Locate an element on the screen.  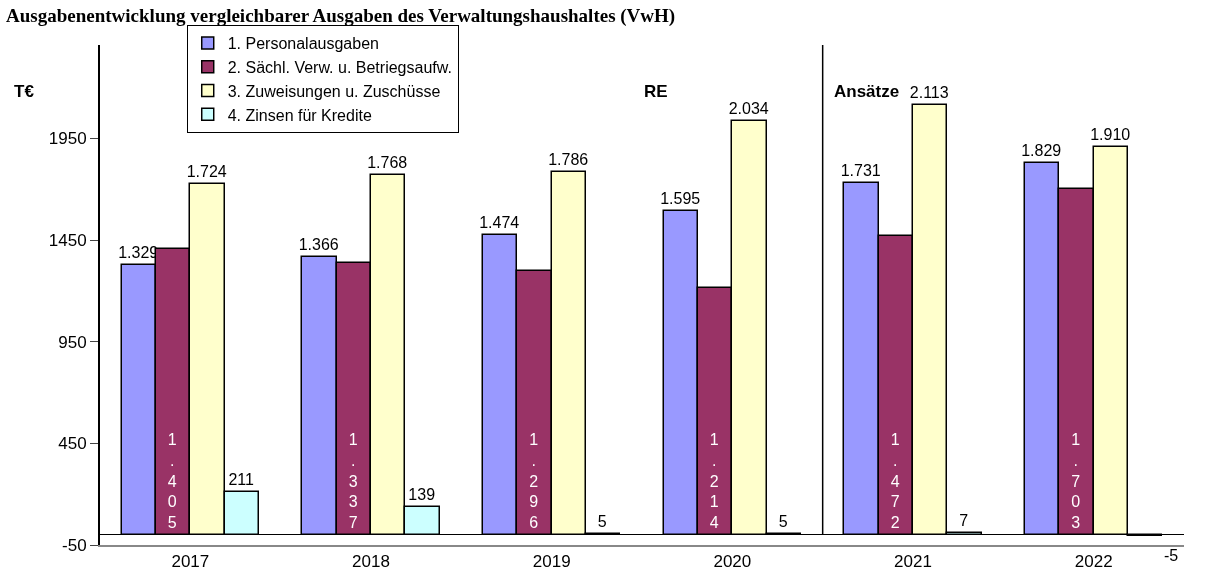
data-label: 2.034 is located at coordinates (748, 109).